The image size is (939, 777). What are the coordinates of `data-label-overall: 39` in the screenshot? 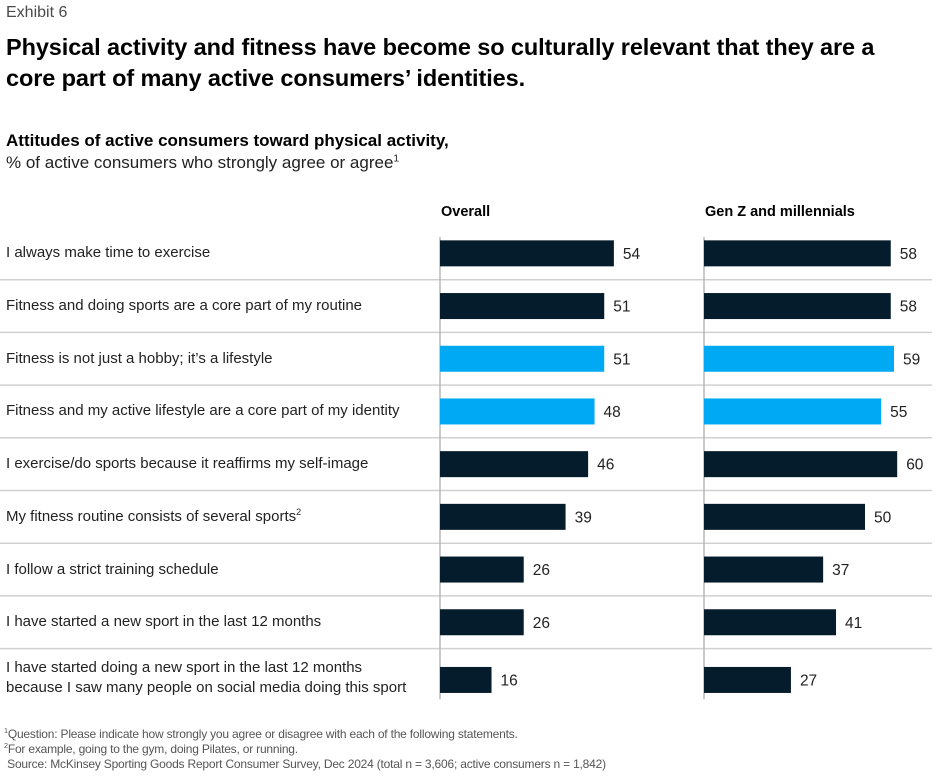 It's located at (583, 517).